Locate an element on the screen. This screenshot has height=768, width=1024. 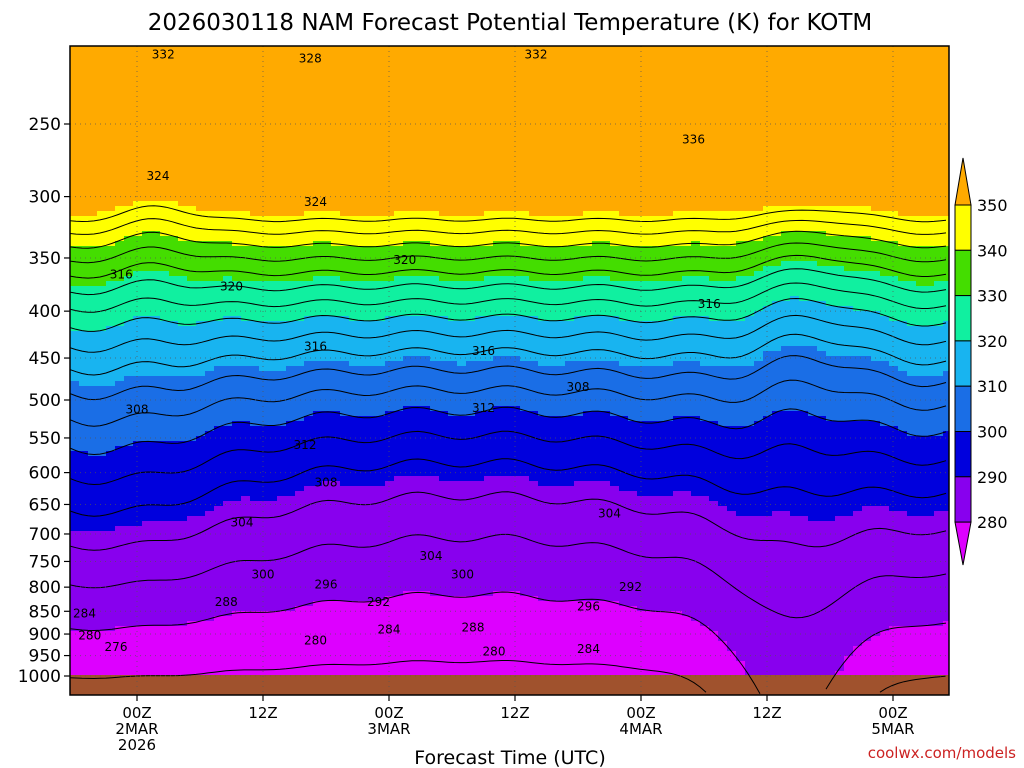
x-tick-label: 3MAR is located at coordinates (388, 729).